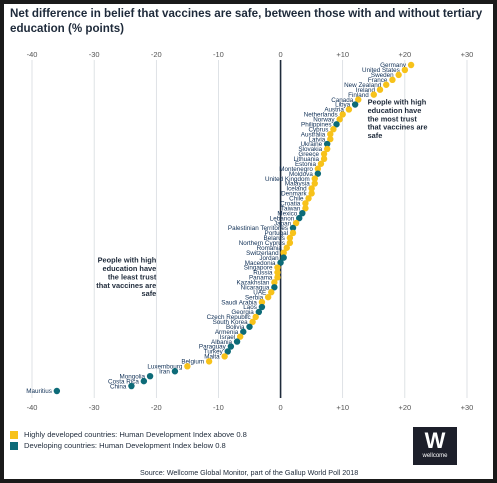 Image resolution: width=497 pixels, height=483 pixels. Describe the element at coordinates (269, 258) in the screenshot. I see `country-label: Jordan` at that location.